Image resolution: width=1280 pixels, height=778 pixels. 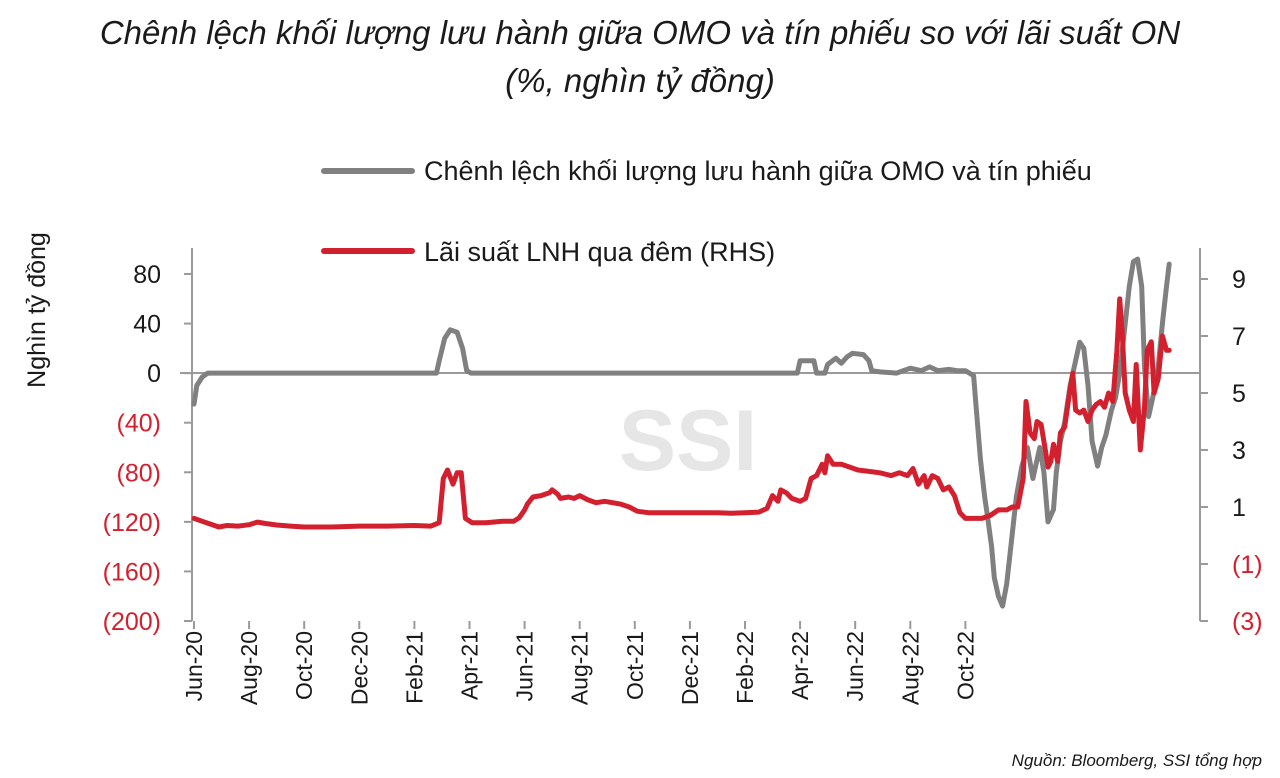 I want to click on x-tick-label: Dec-21, so click(x=690, y=668).